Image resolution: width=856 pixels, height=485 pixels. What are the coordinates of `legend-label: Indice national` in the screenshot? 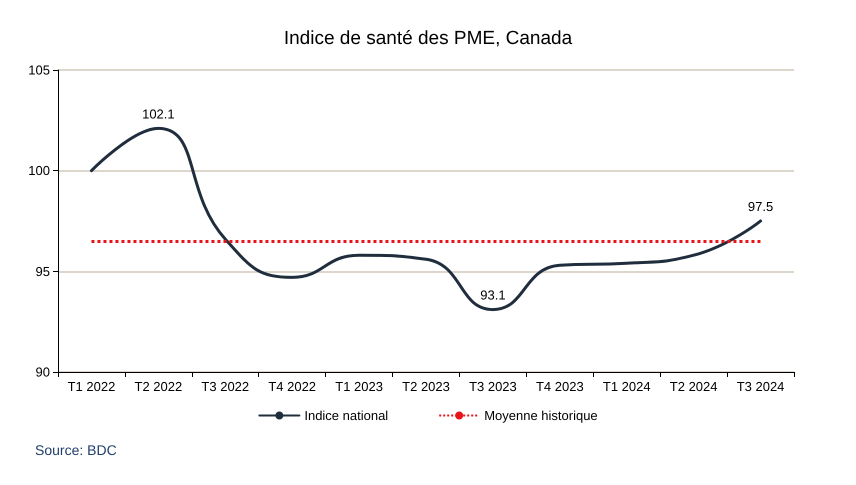 It's located at (346, 415).